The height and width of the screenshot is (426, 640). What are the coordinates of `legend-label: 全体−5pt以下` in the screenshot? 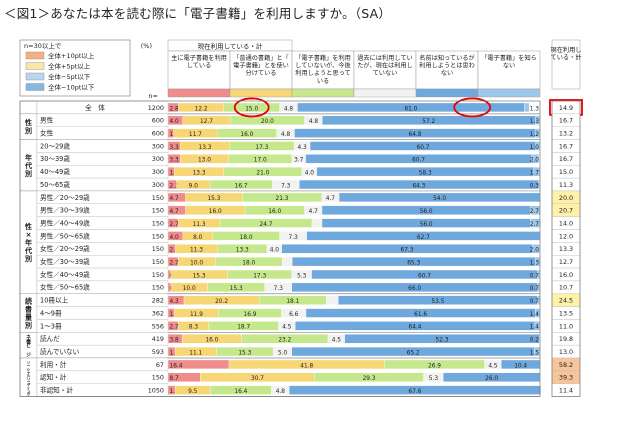 It's located at (69, 76).